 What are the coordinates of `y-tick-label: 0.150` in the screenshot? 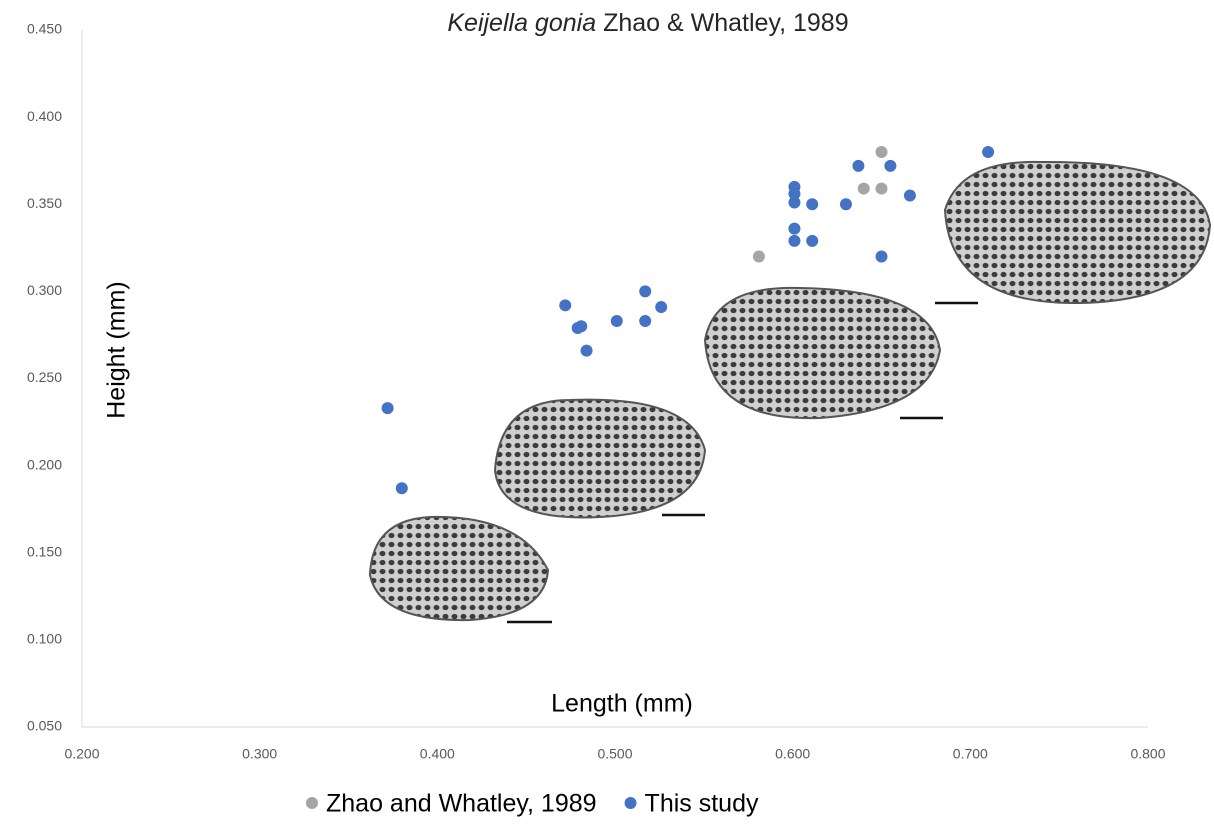 It's located at (44, 551).